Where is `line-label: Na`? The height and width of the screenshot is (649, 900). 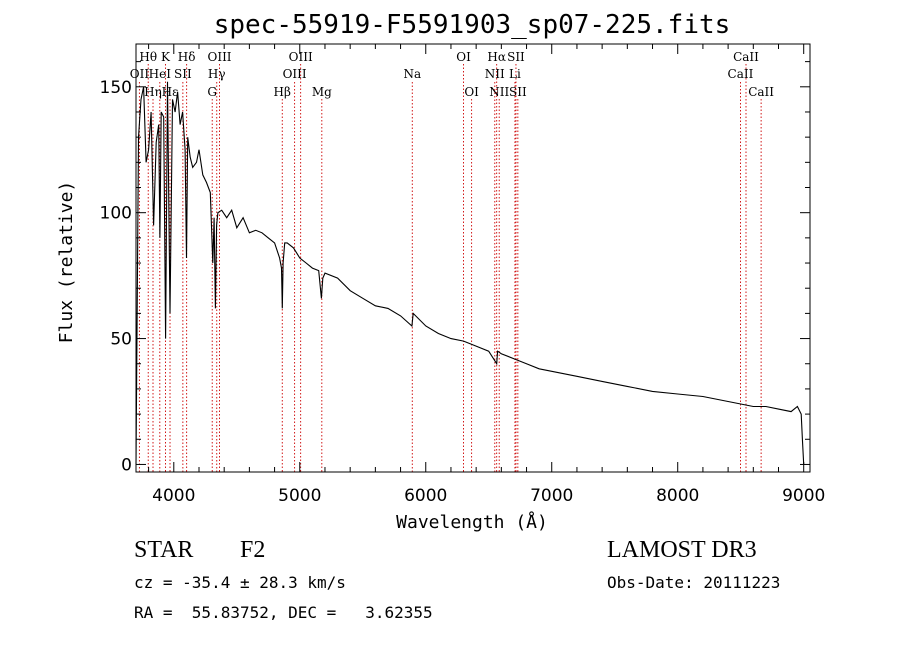 line-label: Na is located at coordinates (412, 74).